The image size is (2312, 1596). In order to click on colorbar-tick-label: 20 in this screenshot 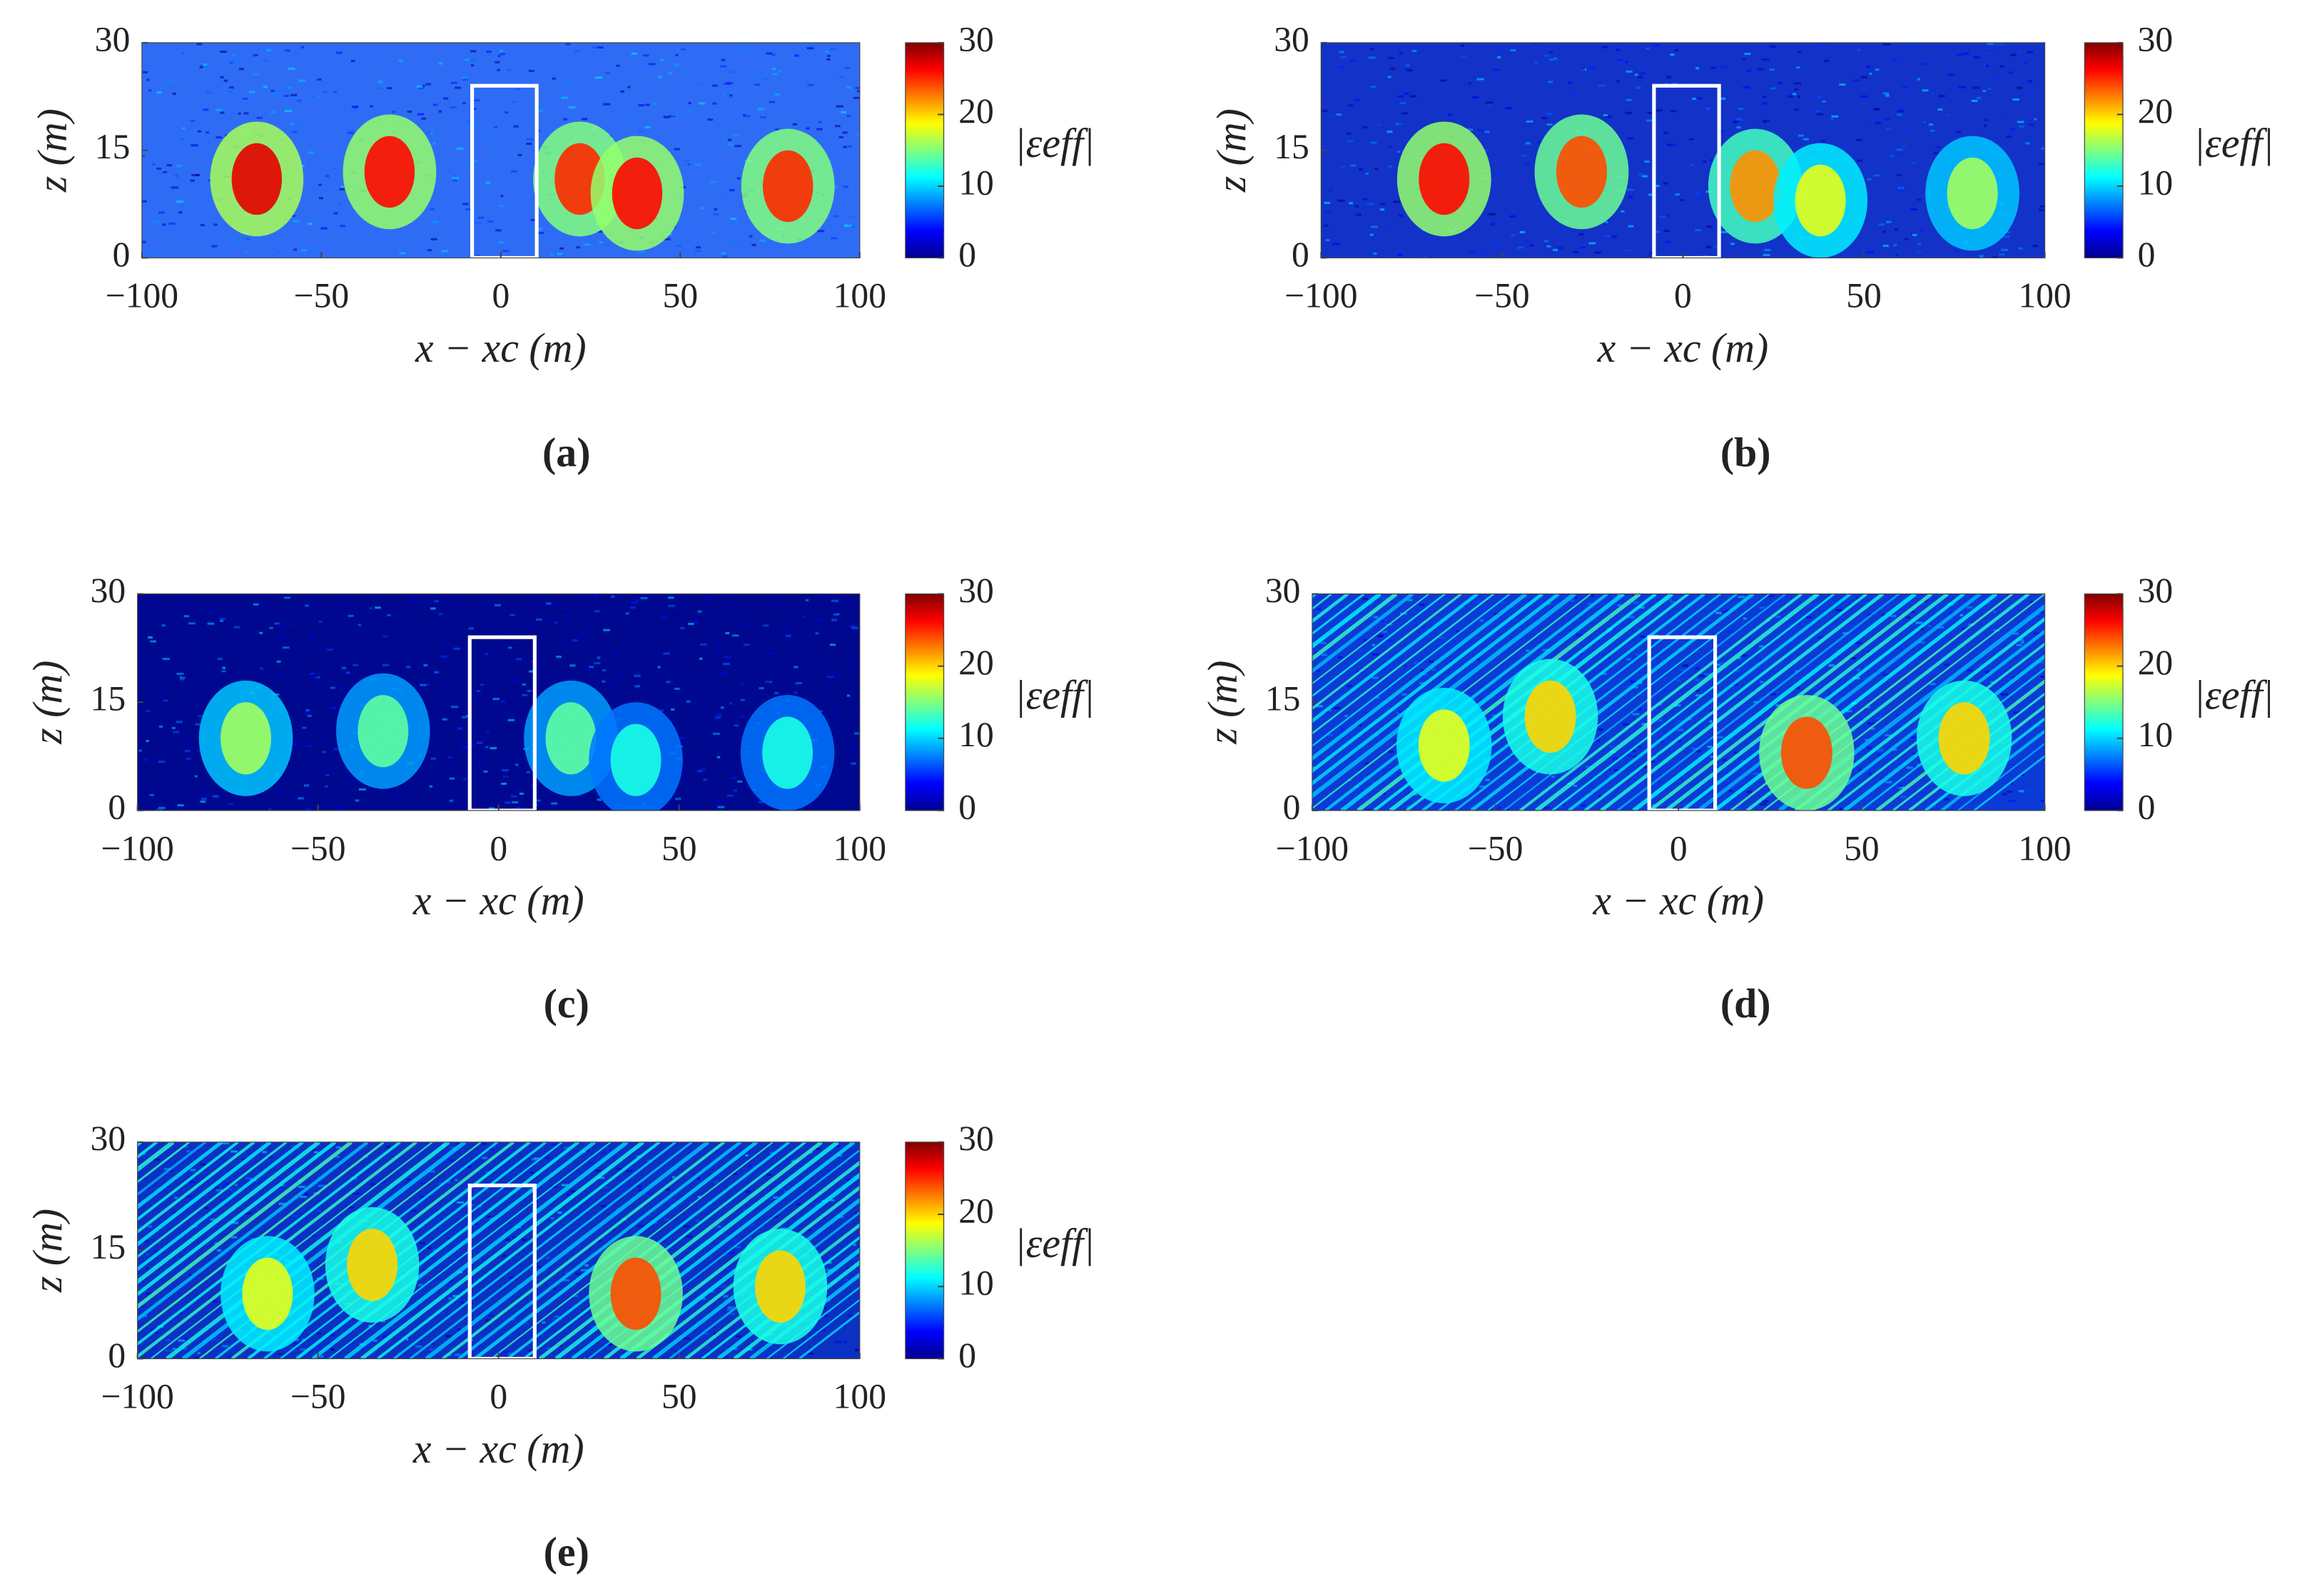, I will do `click(976, 111)`.